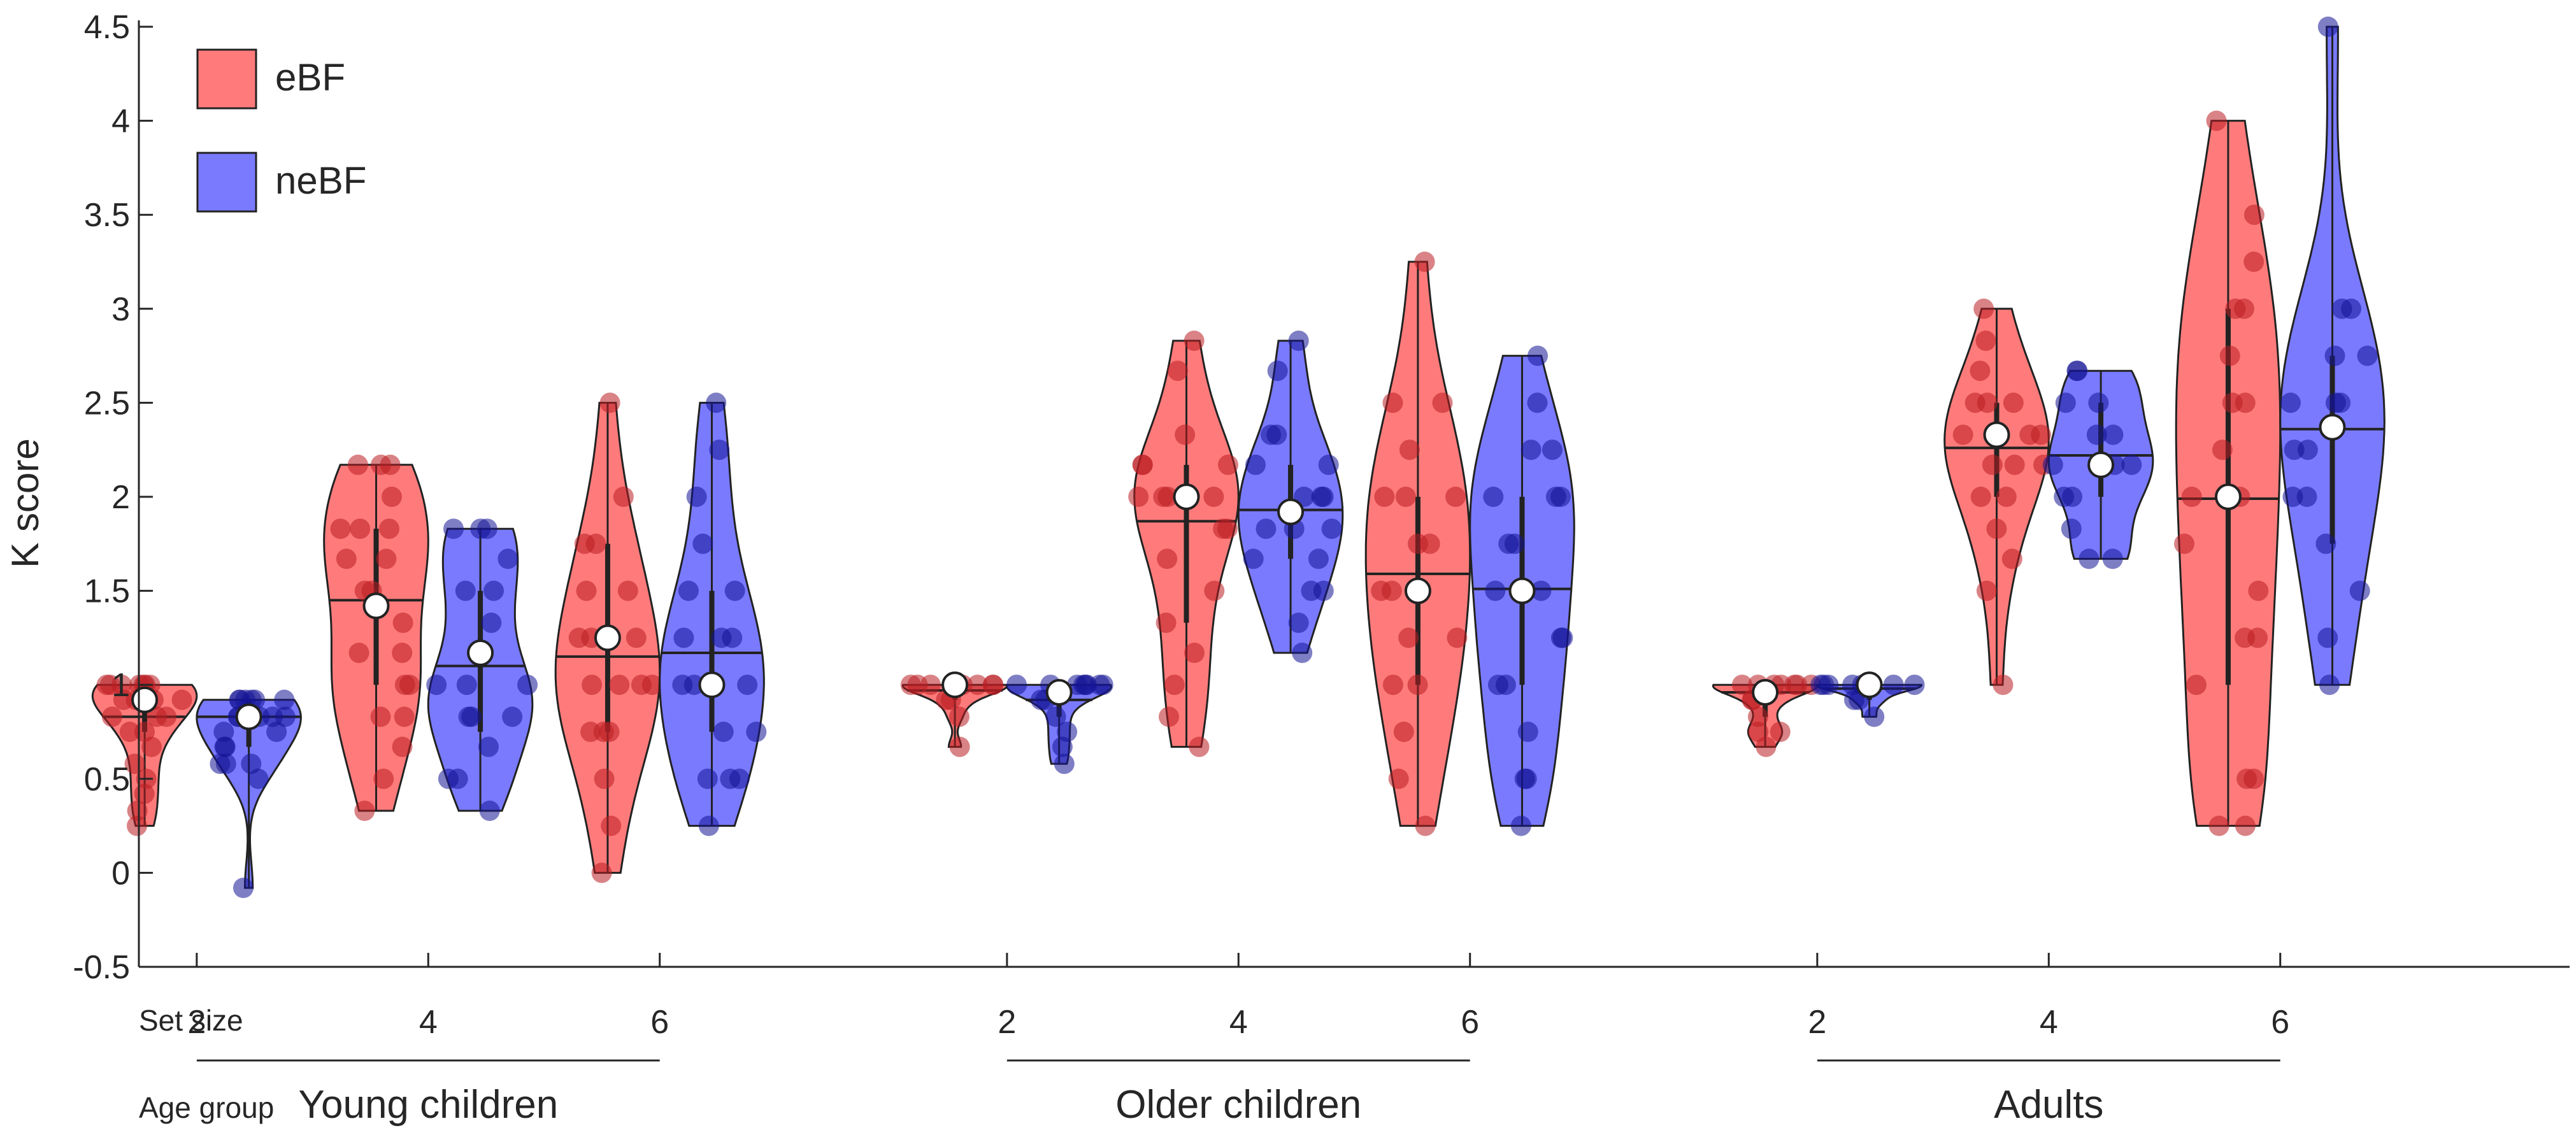  Describe the element at coordinates (1238, 1022) in the screenshot. I see `set-size-tick-label: 4` at that location.